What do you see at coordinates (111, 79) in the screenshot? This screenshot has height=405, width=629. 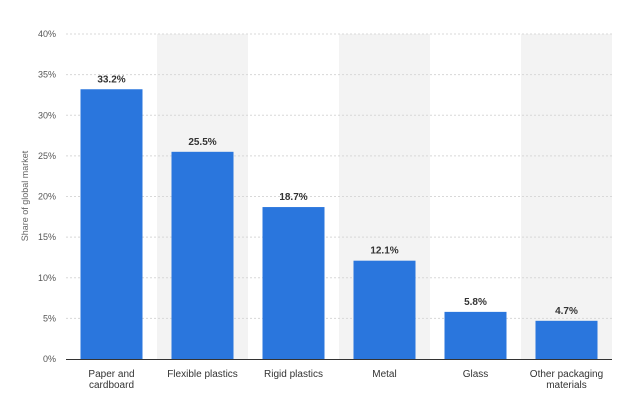 I see `data-label: 33.2%` at bounding box center [111, 79].